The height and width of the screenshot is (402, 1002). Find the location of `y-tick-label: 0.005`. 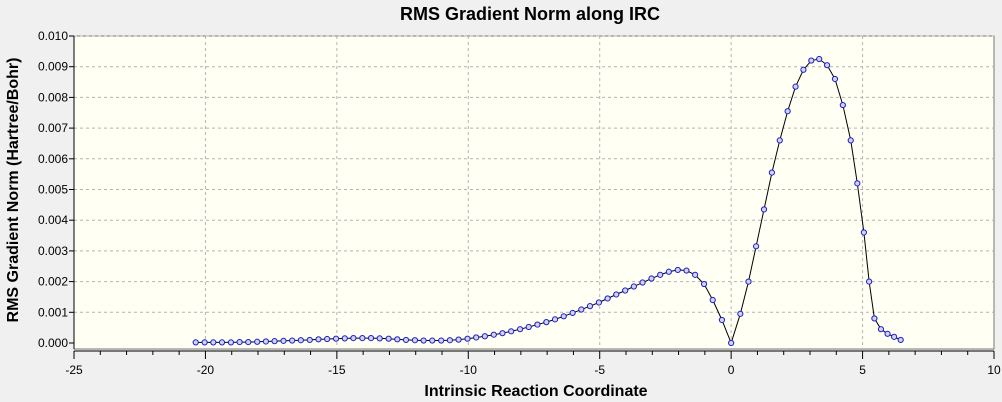

y-tick-label: 0.005 is located at coordinates (53, 190).